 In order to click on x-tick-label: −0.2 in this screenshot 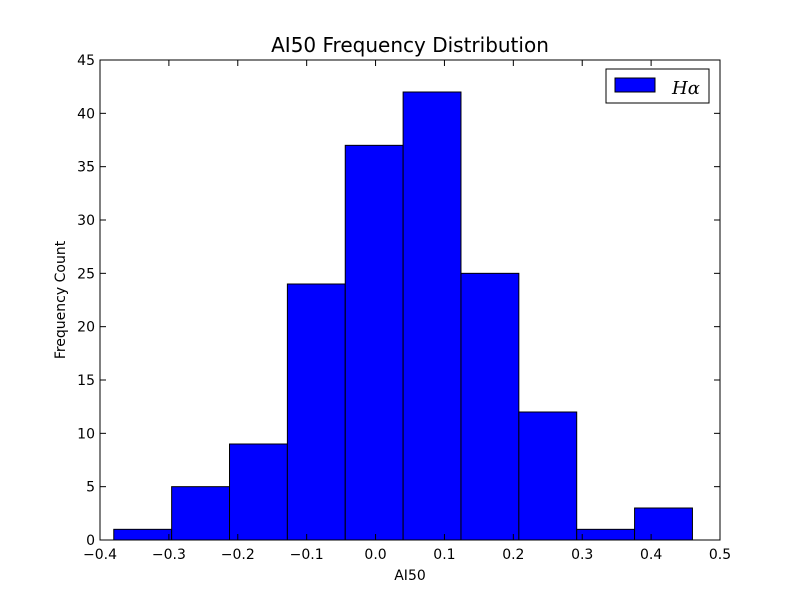, I will do `click(238, 555)`.